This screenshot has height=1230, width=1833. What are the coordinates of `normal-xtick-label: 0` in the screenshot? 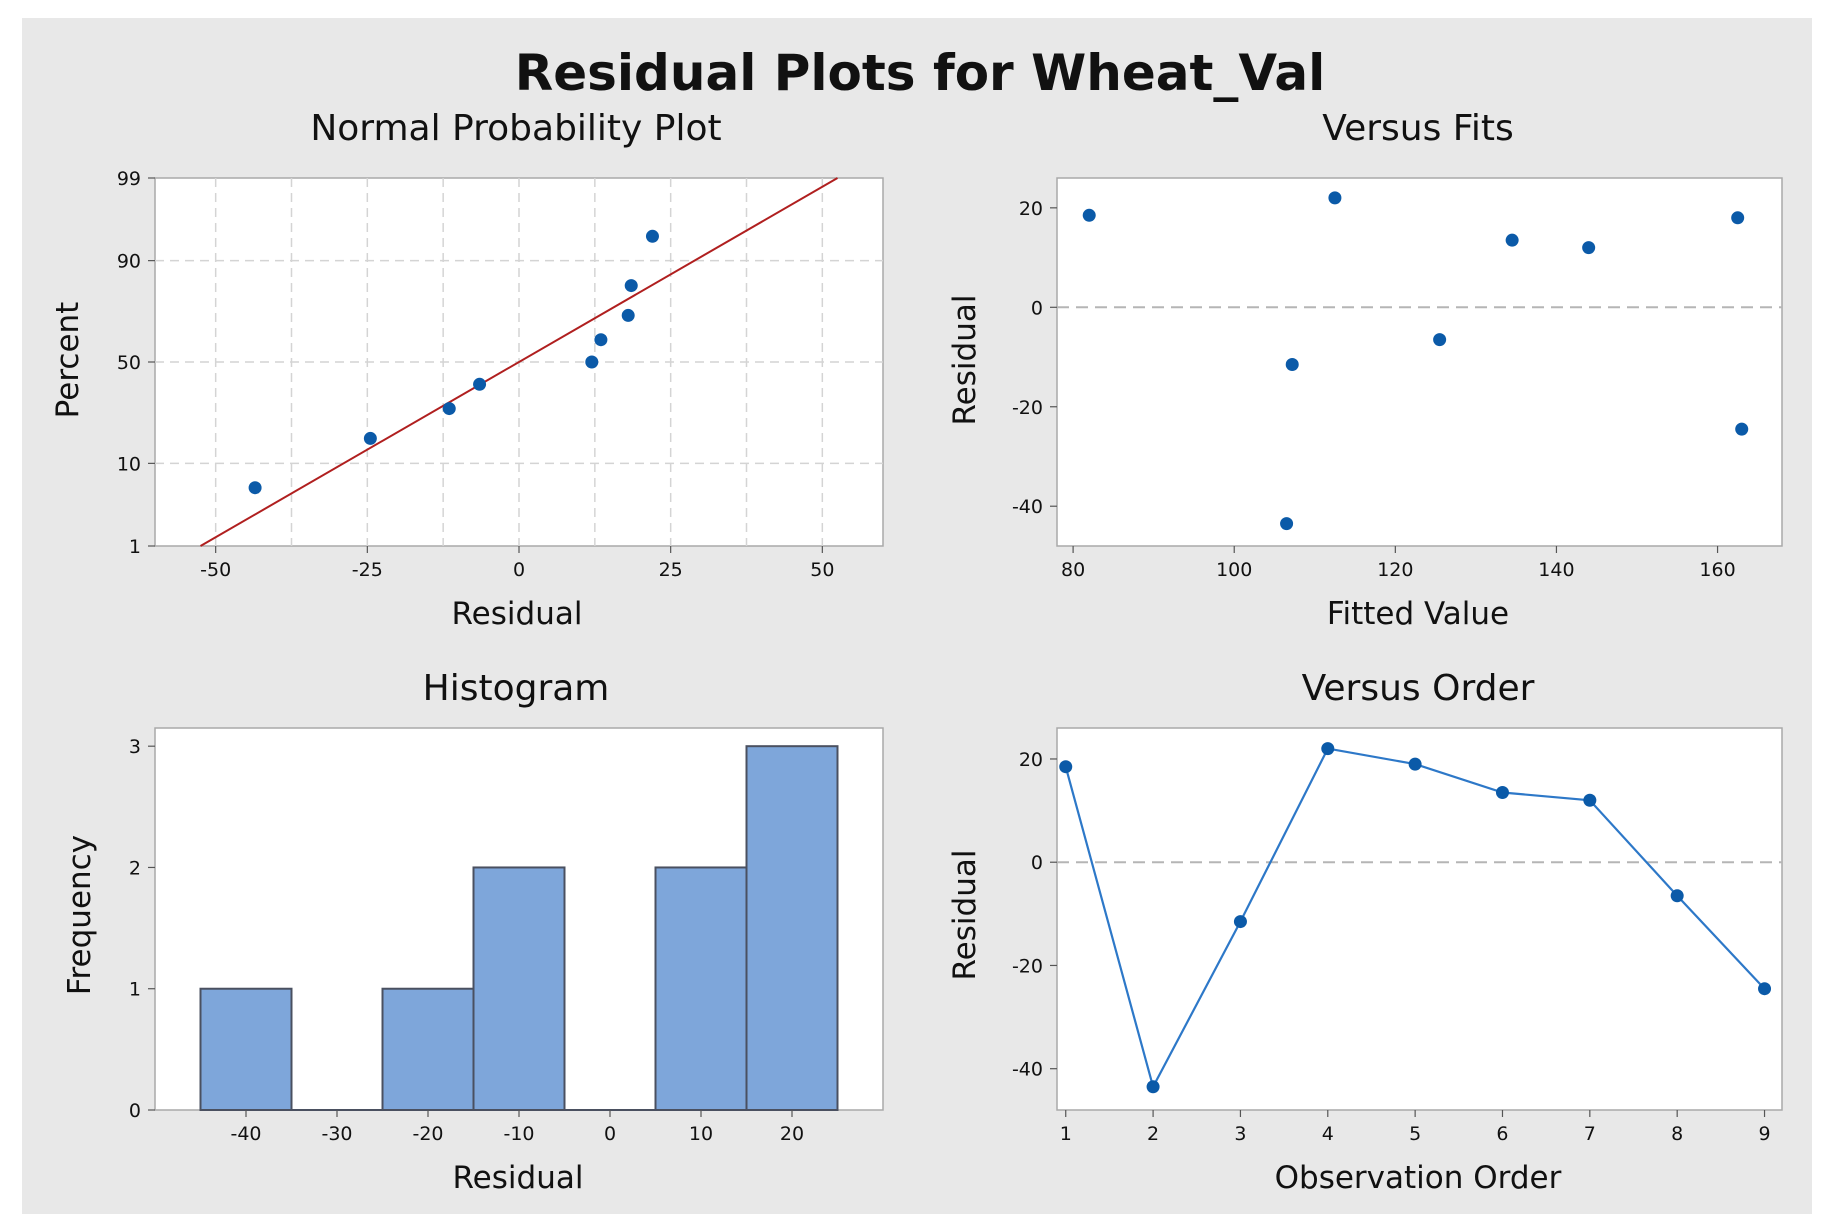 It's located at (519, 570).